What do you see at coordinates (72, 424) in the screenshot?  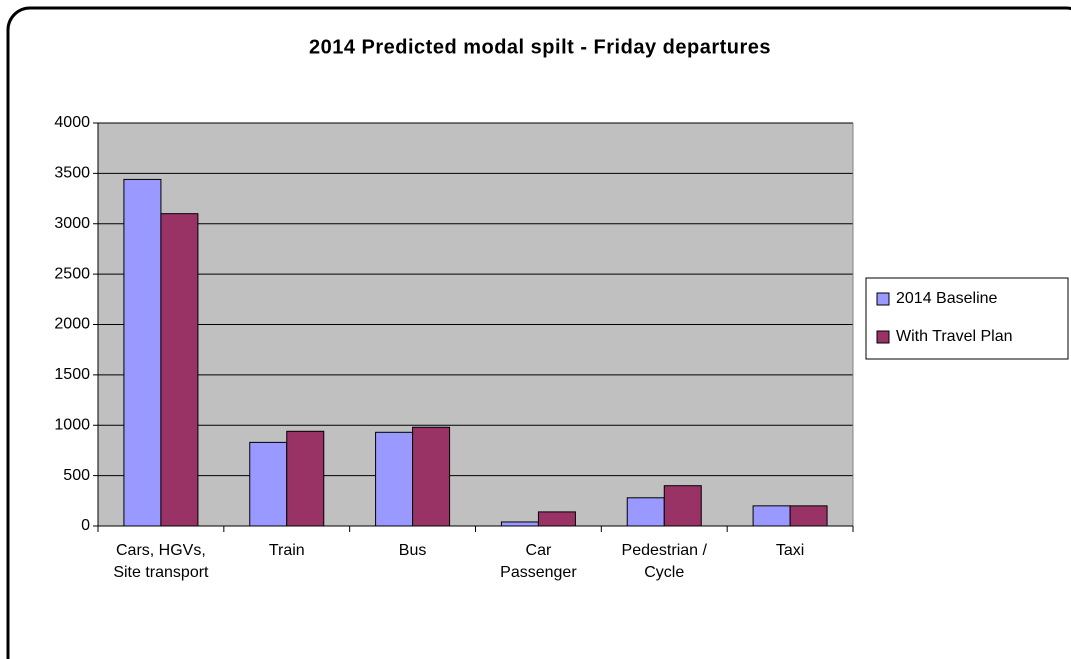 I see `y-tick-label: 1000` at bounding box center [72, 424].